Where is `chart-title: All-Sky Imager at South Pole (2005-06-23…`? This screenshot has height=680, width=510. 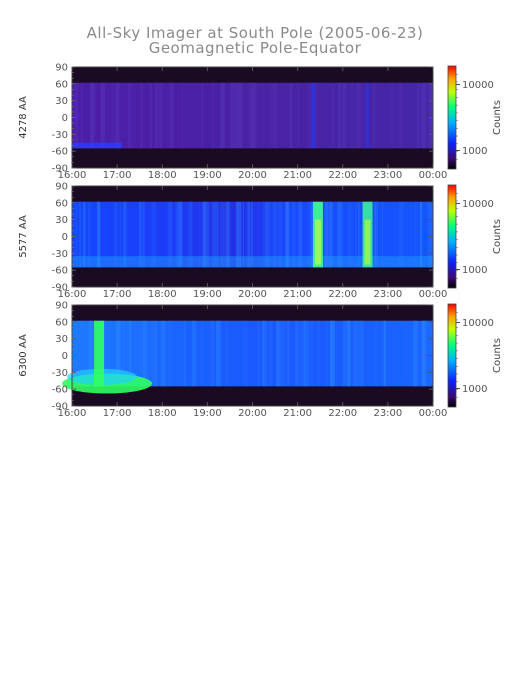 chart-title: All-Sky Imager at South Pole (2005-06-23… is located at coordinates (255, 33).